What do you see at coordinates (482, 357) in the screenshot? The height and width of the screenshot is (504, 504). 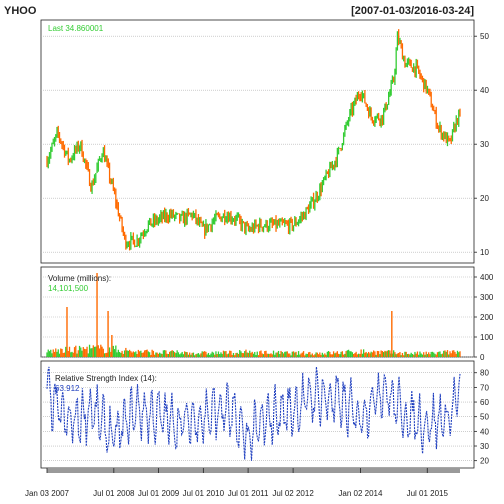 I see `volume-tick-label: 0` at bounding box center [482, 357].